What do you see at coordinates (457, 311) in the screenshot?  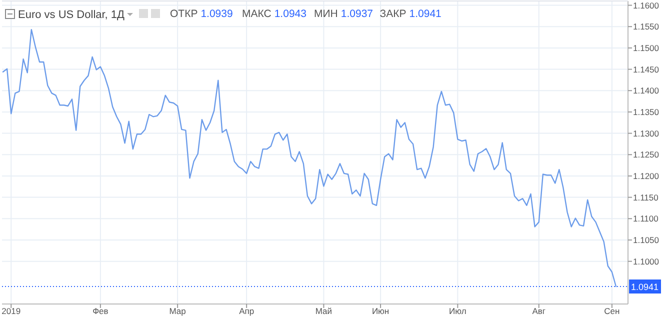 I see `x-tick-label: Июл` at bounding box center [457, 311].